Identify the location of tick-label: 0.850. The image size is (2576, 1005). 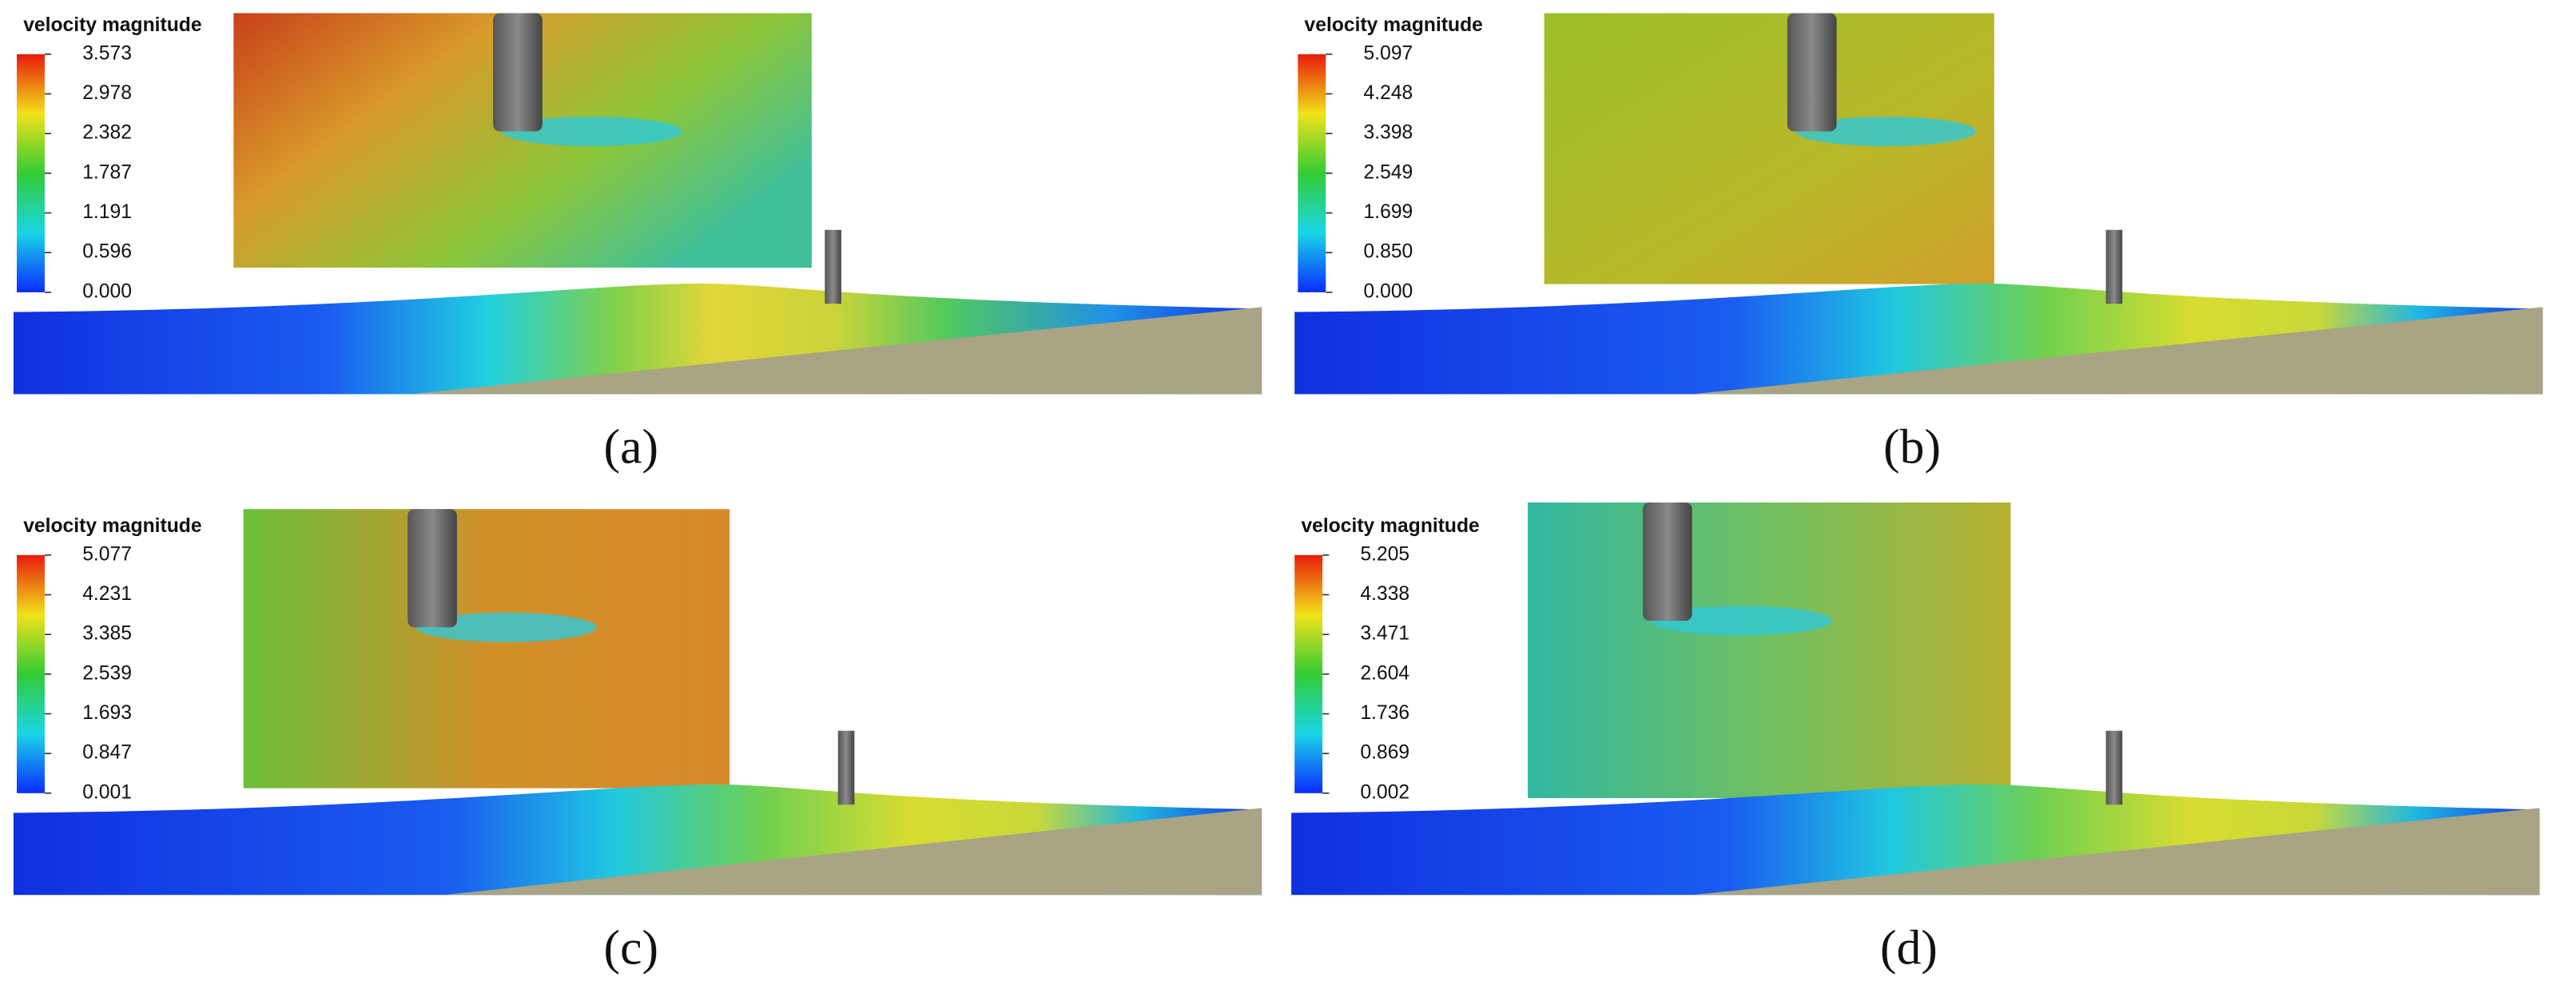
(1388, 252).